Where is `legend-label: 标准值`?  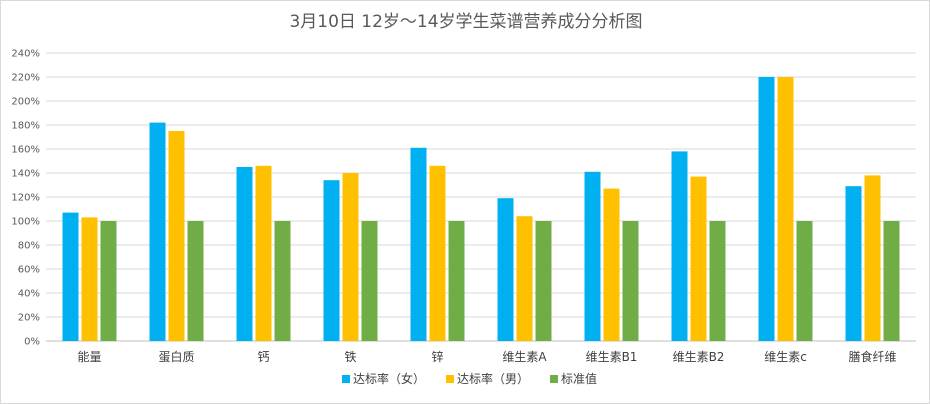 legend-label: 标准值 is located at coordinates (579, 378).